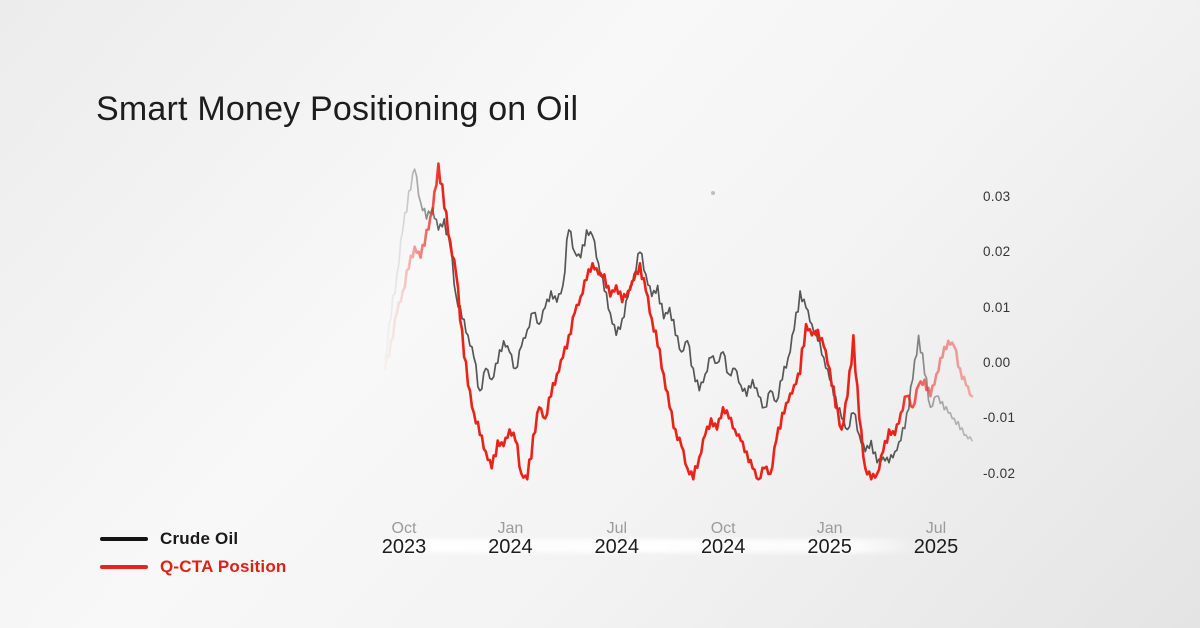 The image size is (1200, 628). What do you see at coordinates (997, 252) in the screenshot?
I see `y-tick-label: 0.02` at bounding box center [997, 252].